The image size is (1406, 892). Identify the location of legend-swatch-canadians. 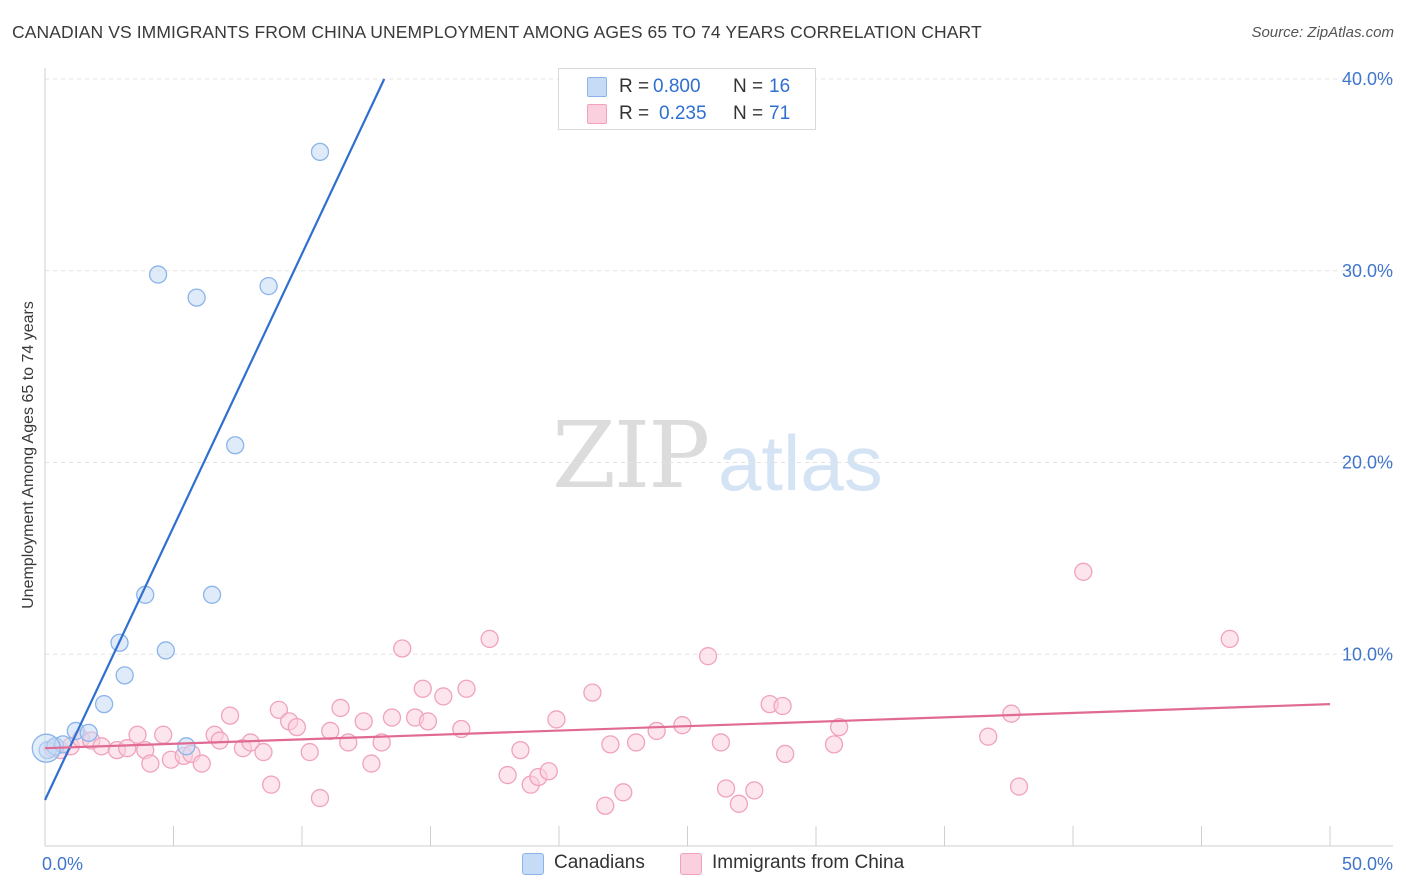
(597, 87).